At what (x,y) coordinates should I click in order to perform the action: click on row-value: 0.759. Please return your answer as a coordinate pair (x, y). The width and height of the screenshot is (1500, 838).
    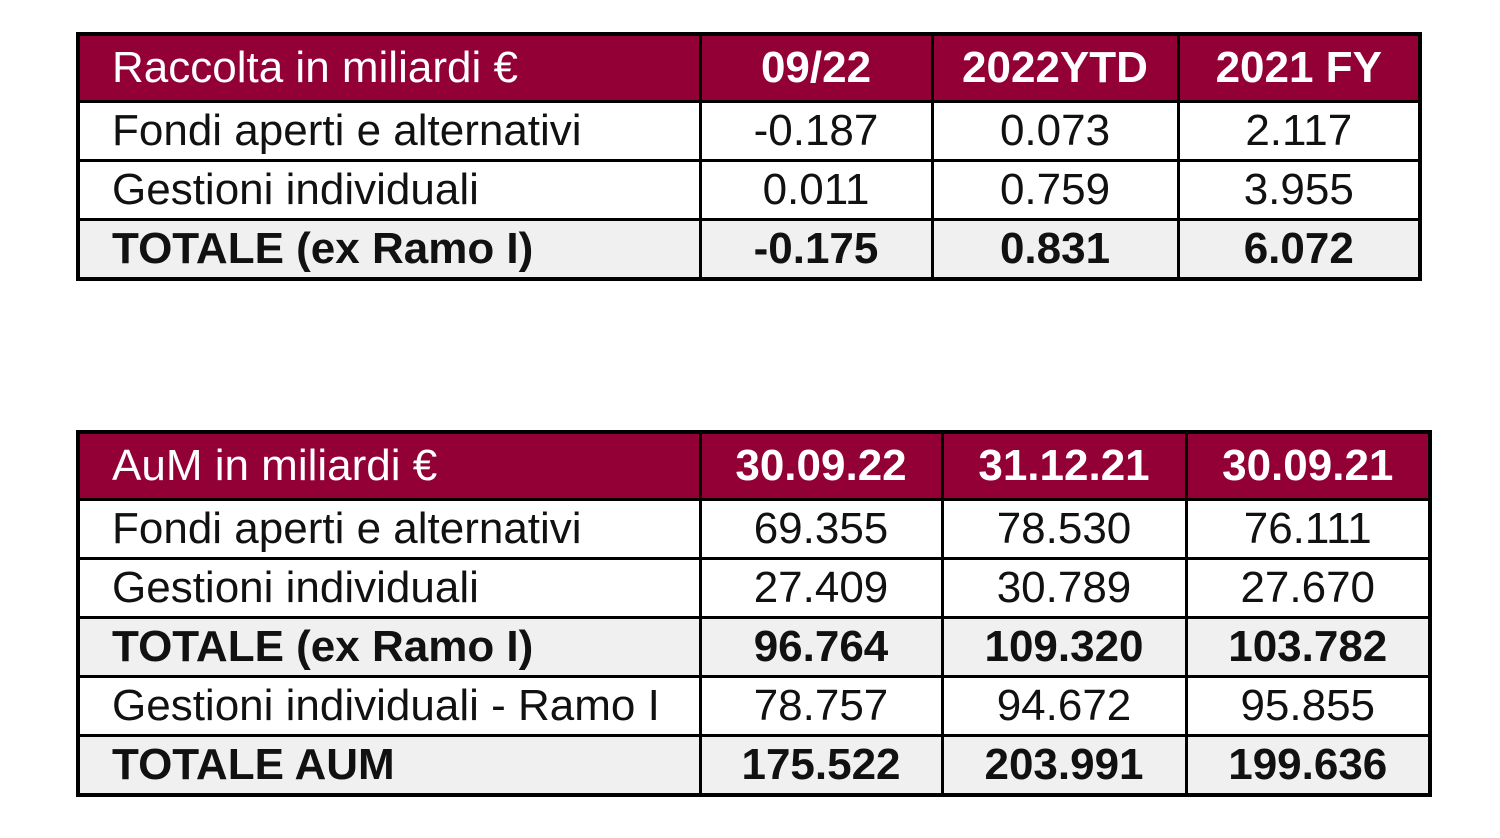
    Looking at the image, I should click on (1055, 190).